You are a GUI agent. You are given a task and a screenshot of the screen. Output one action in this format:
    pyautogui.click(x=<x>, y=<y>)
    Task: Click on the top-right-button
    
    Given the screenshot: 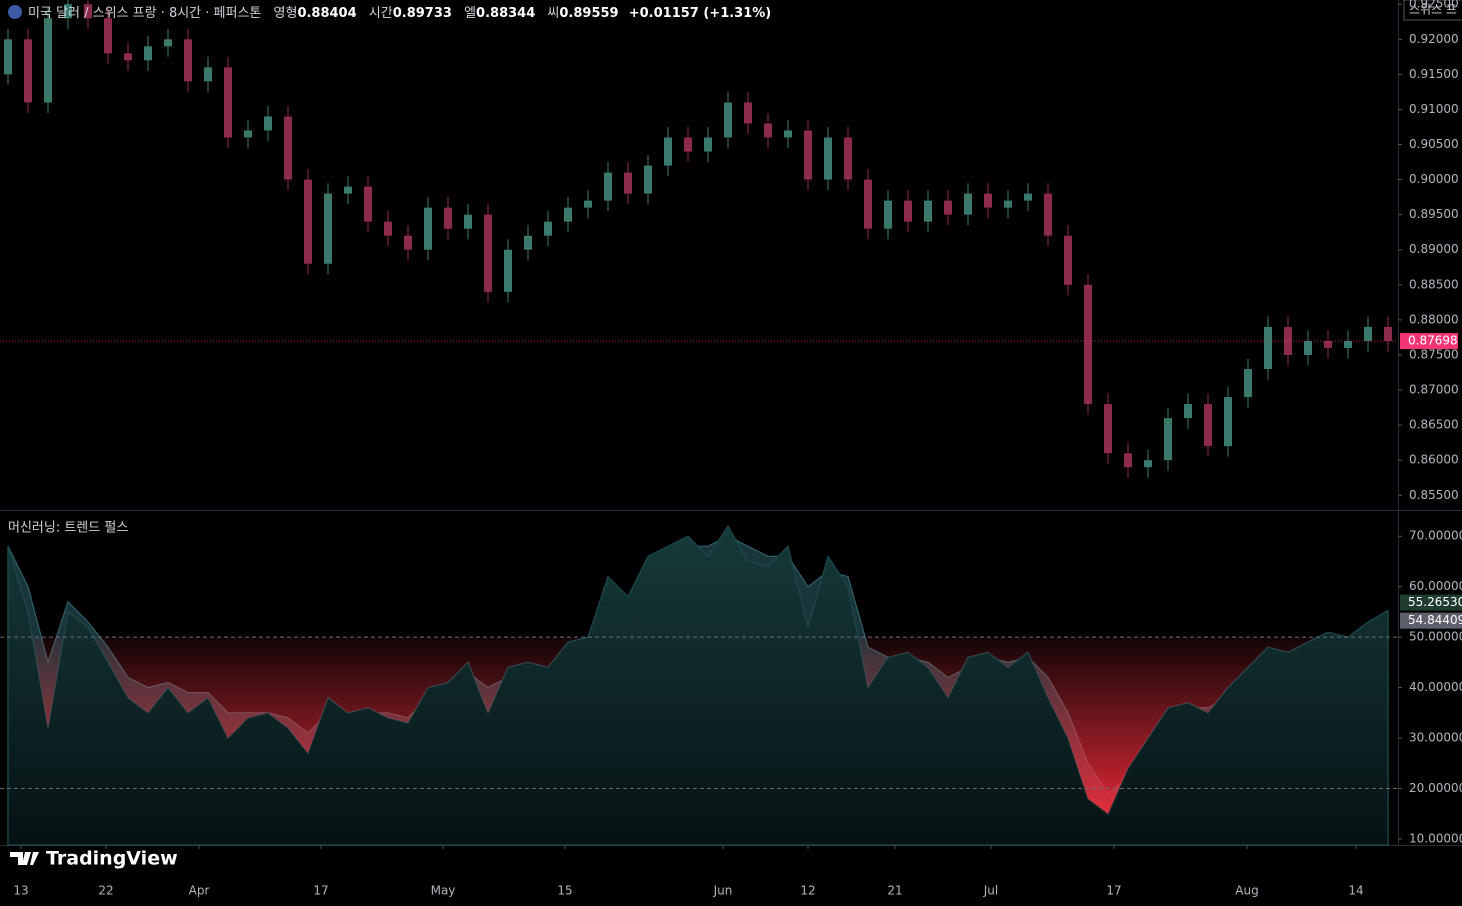 What is the action you would take?
    pyautogui.click(x=1432, y=10)
    